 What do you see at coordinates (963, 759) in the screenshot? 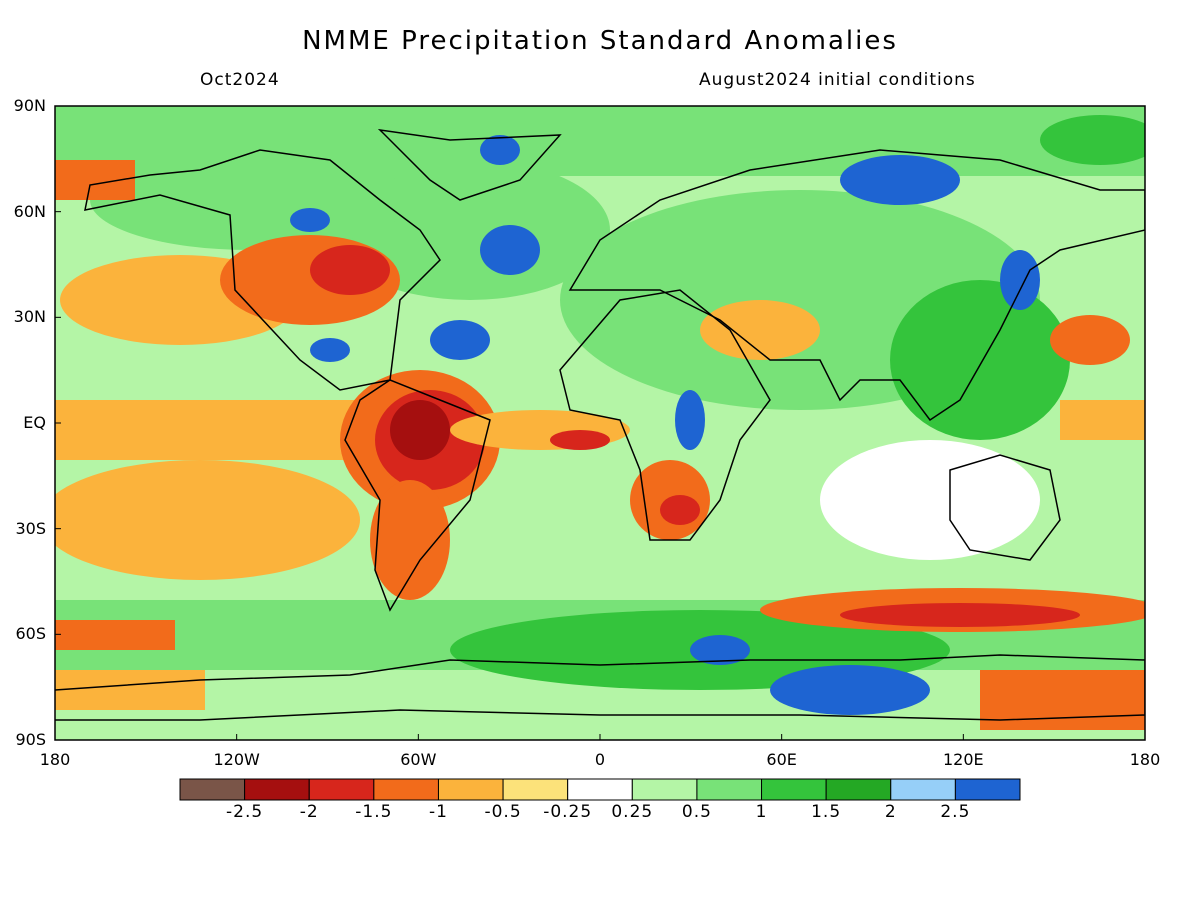
I see `lon-label: 120E` at bounding box center [963, 759].